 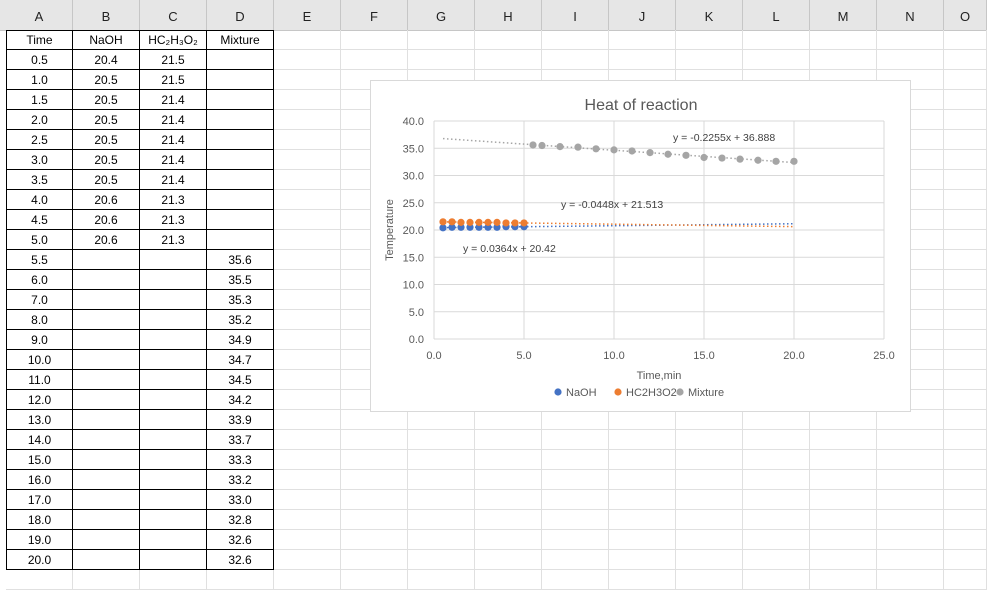 What do you see at coordinates (173, 200) in the screenshot?
I see `table-cell: 21.3` at bounding box center [173, 200].